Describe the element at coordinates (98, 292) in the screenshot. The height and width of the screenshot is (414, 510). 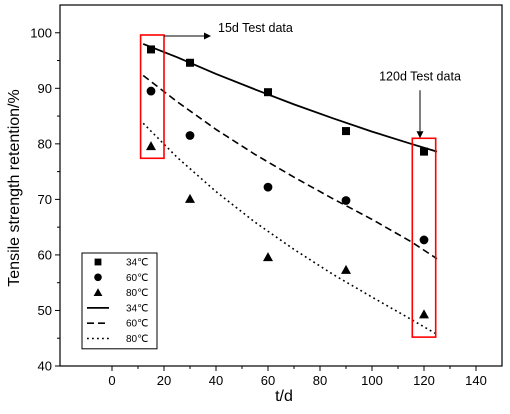
I see `legend-marker-triangle` at that location.